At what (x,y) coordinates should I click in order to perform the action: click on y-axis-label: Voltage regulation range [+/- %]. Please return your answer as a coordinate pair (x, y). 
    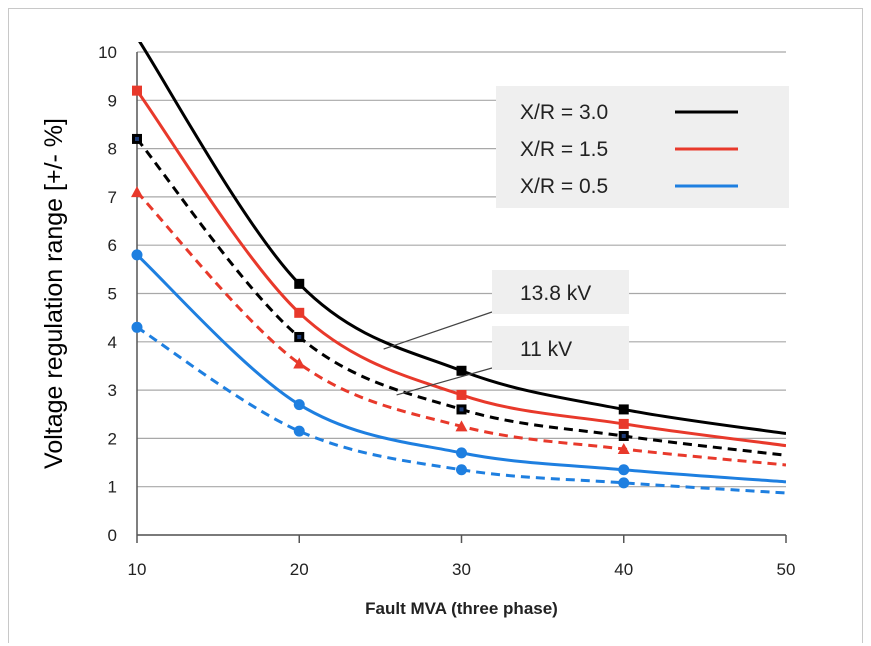
    Looking at the image, I should click on (54, 293).